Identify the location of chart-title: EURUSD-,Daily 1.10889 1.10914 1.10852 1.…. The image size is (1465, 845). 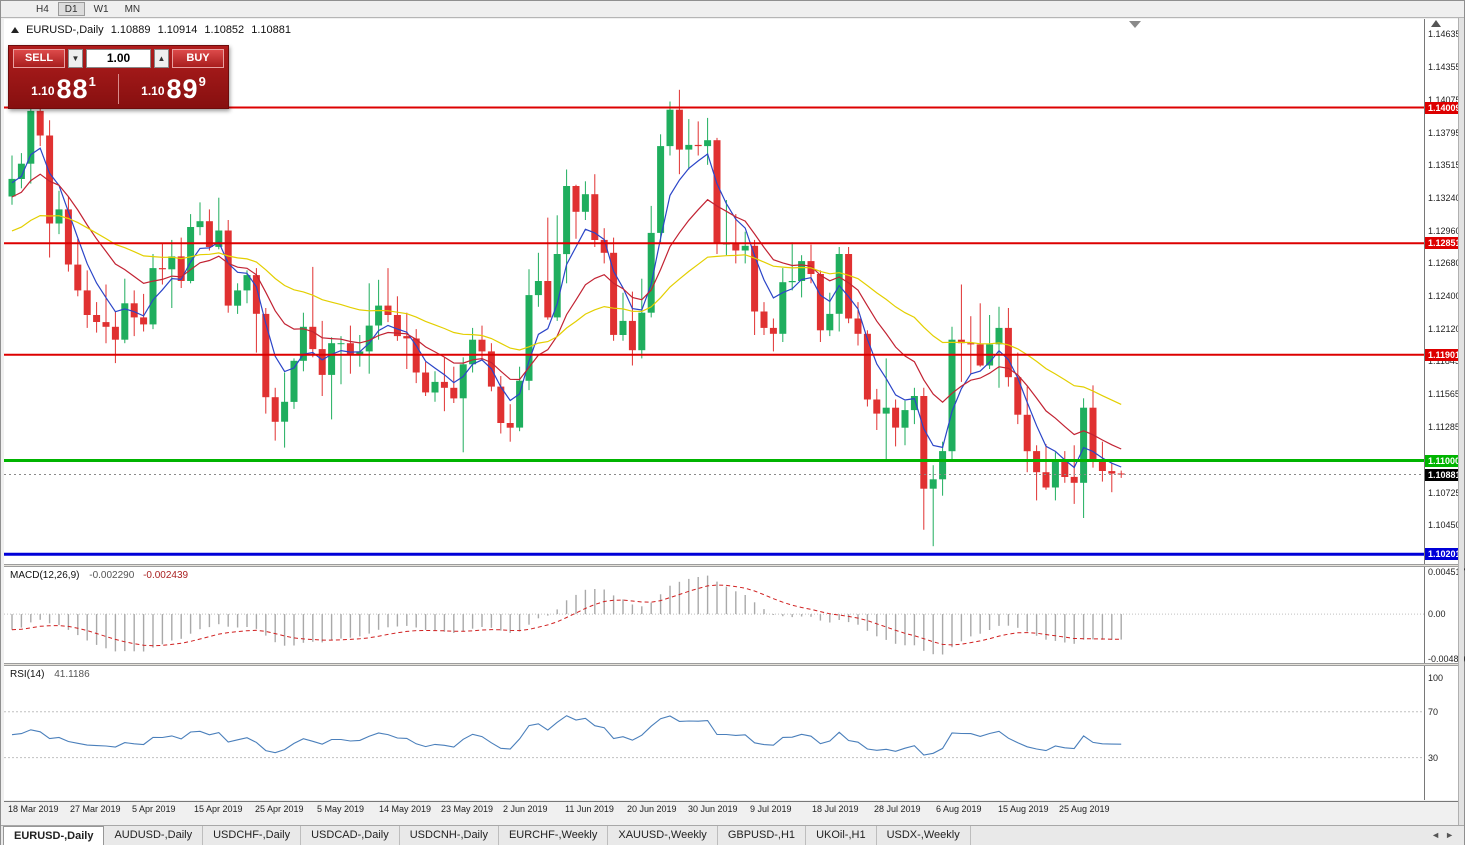
(153, 30).